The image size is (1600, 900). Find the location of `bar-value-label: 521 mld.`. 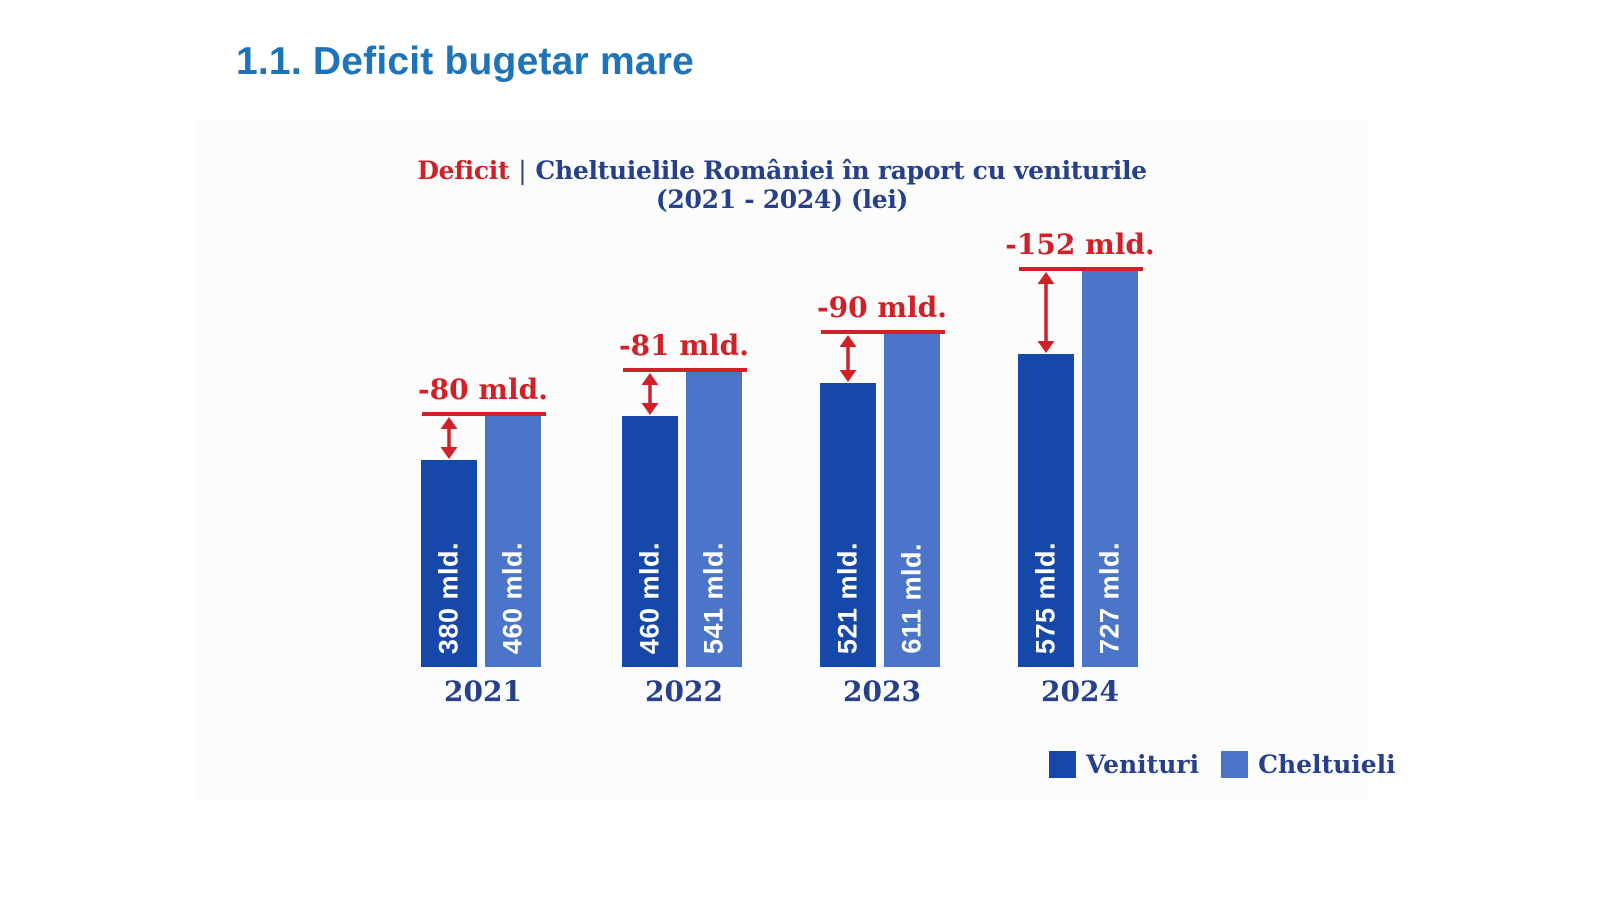

bar-value-label: 521 mld. is located at coordinates (847, 597).